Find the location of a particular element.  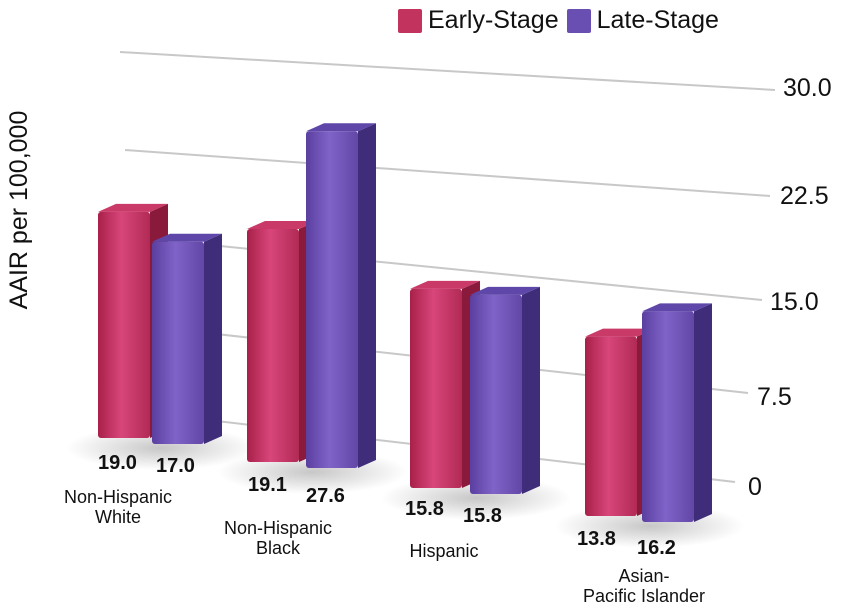

legend-swatch-early is located at coordinates (410, 20).